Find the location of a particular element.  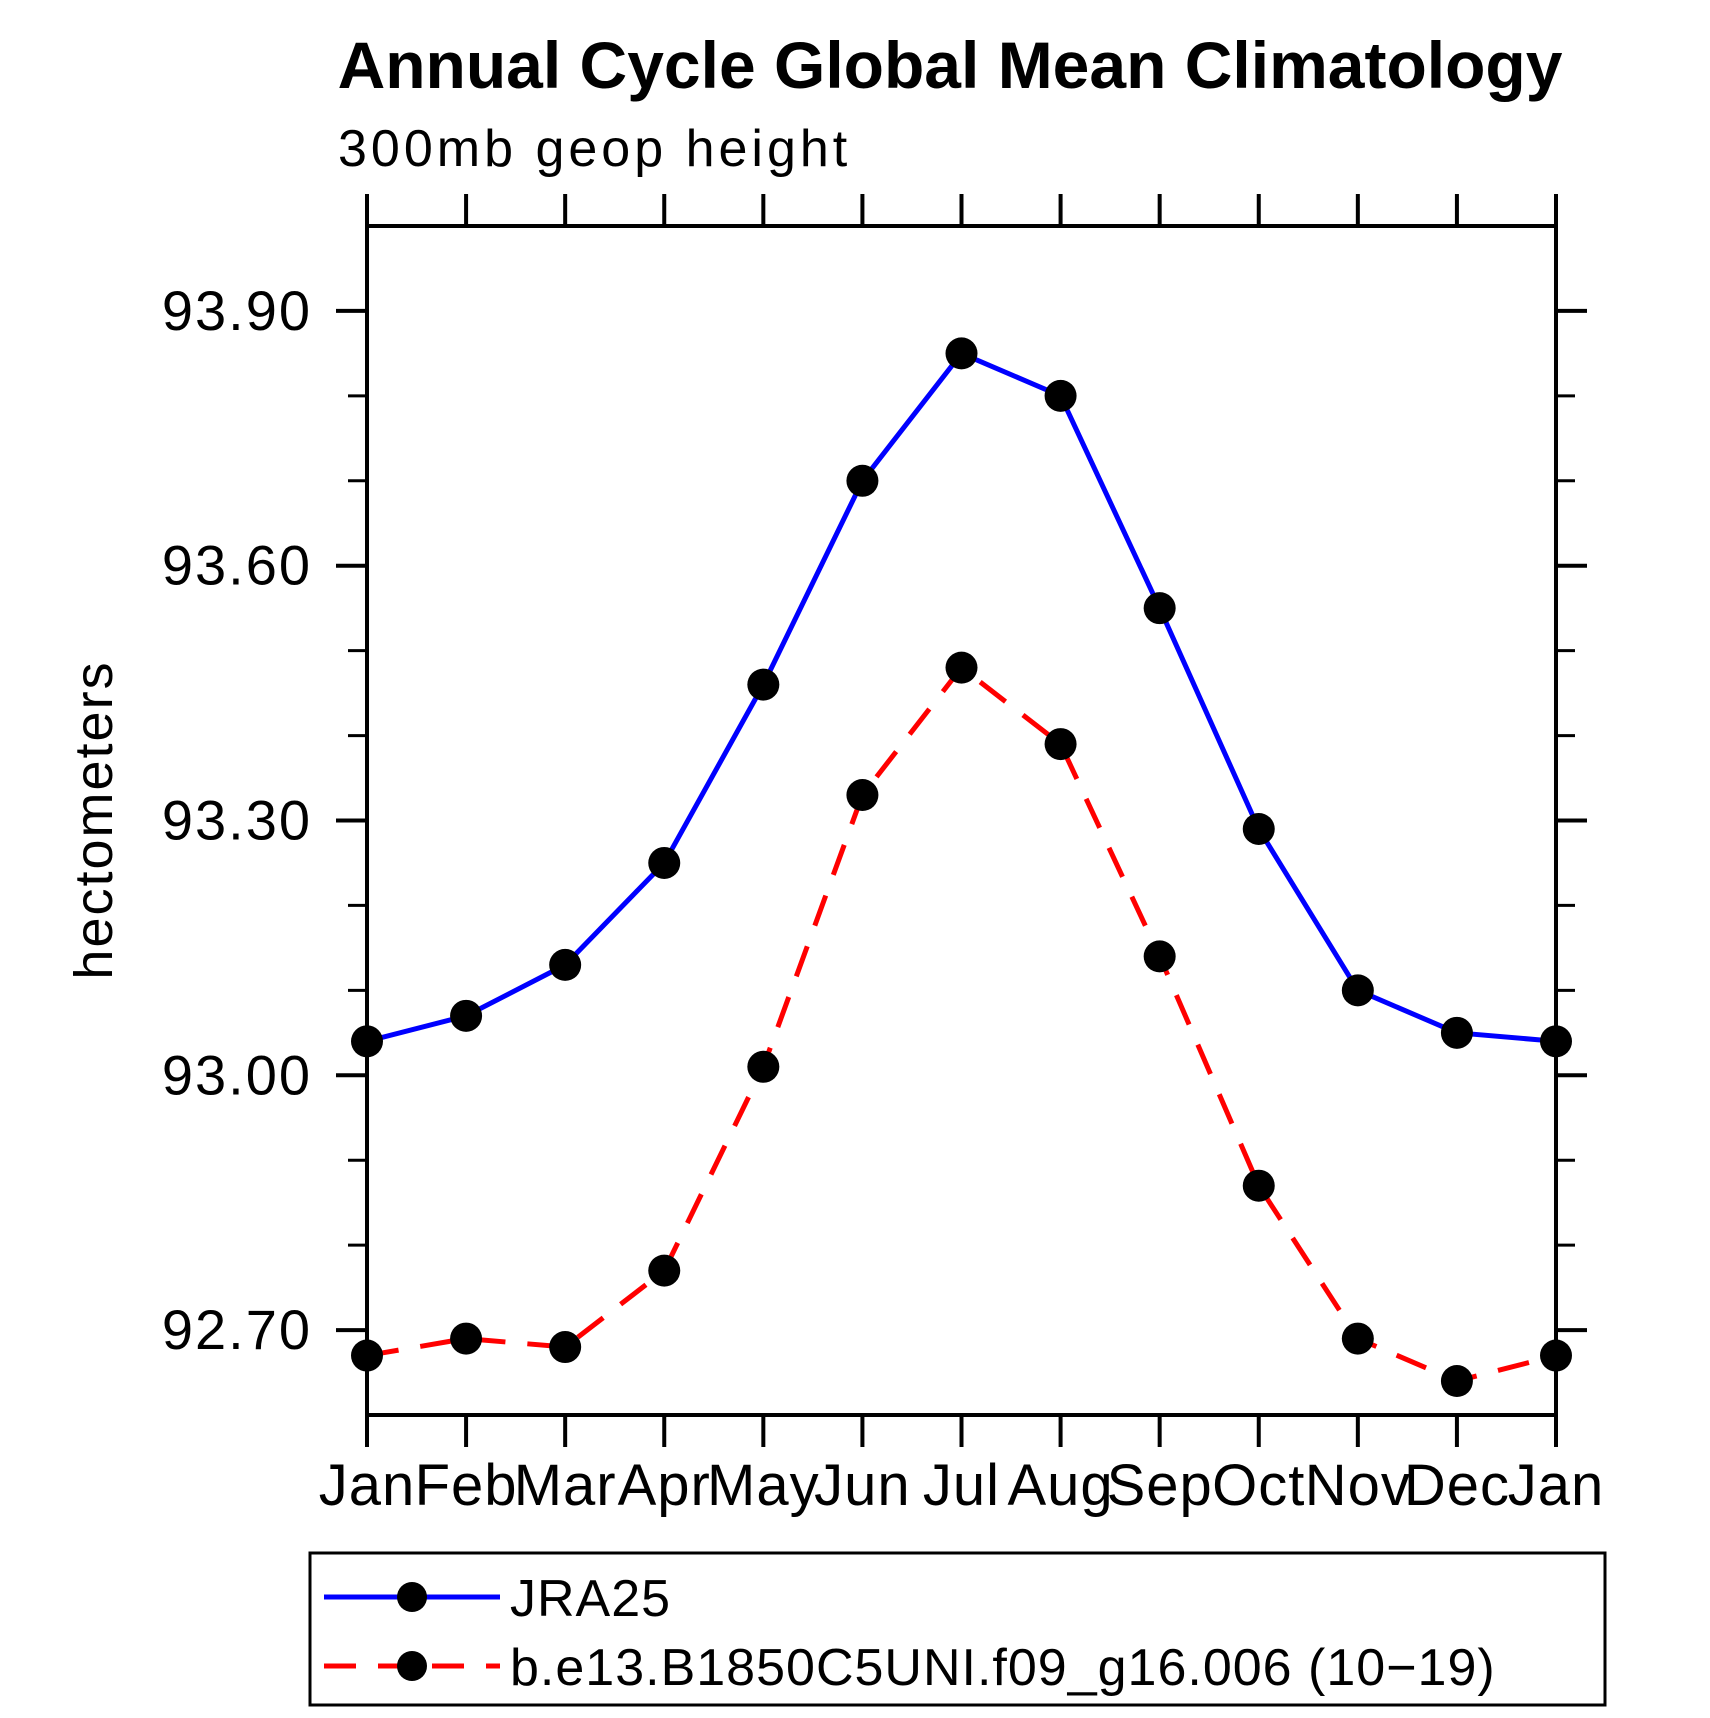

y-tick-label-93.60: 93.60 is located at coordinates (237, 565).